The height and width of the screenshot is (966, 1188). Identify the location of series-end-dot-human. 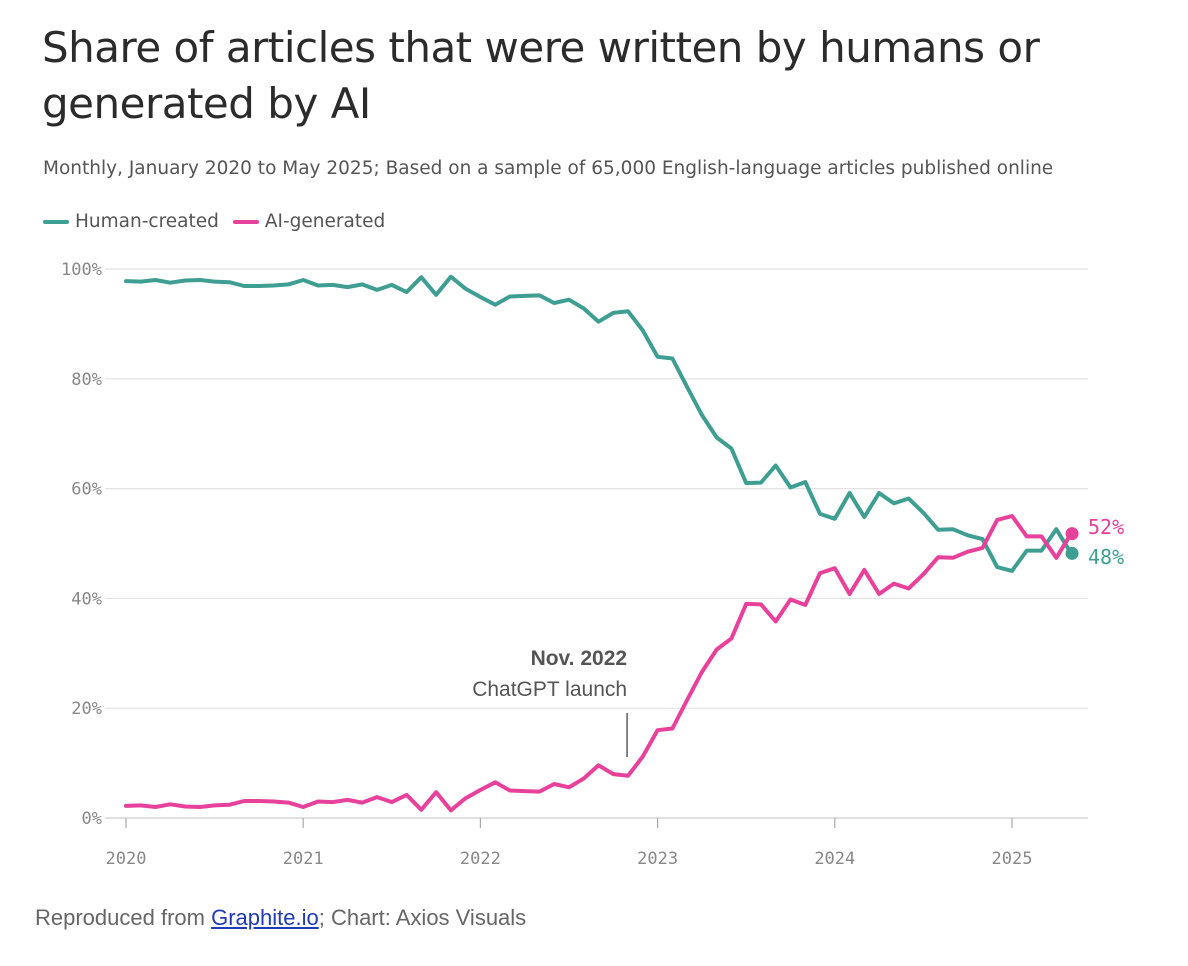
(1072, 553).